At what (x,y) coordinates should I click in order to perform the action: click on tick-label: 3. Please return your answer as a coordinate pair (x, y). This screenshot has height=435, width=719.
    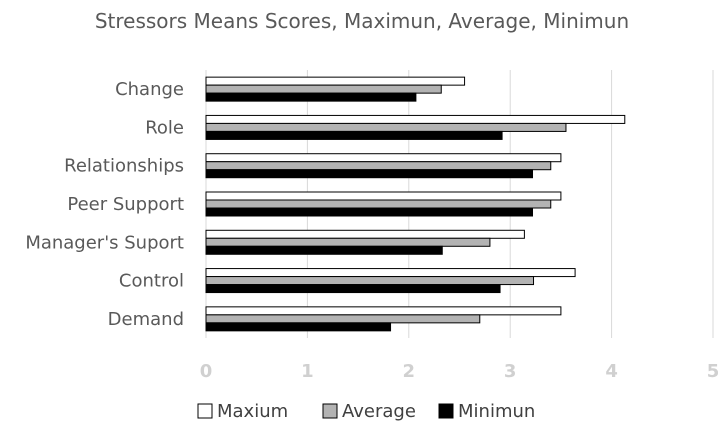
    Looking at the image, I should click on (510, 371).